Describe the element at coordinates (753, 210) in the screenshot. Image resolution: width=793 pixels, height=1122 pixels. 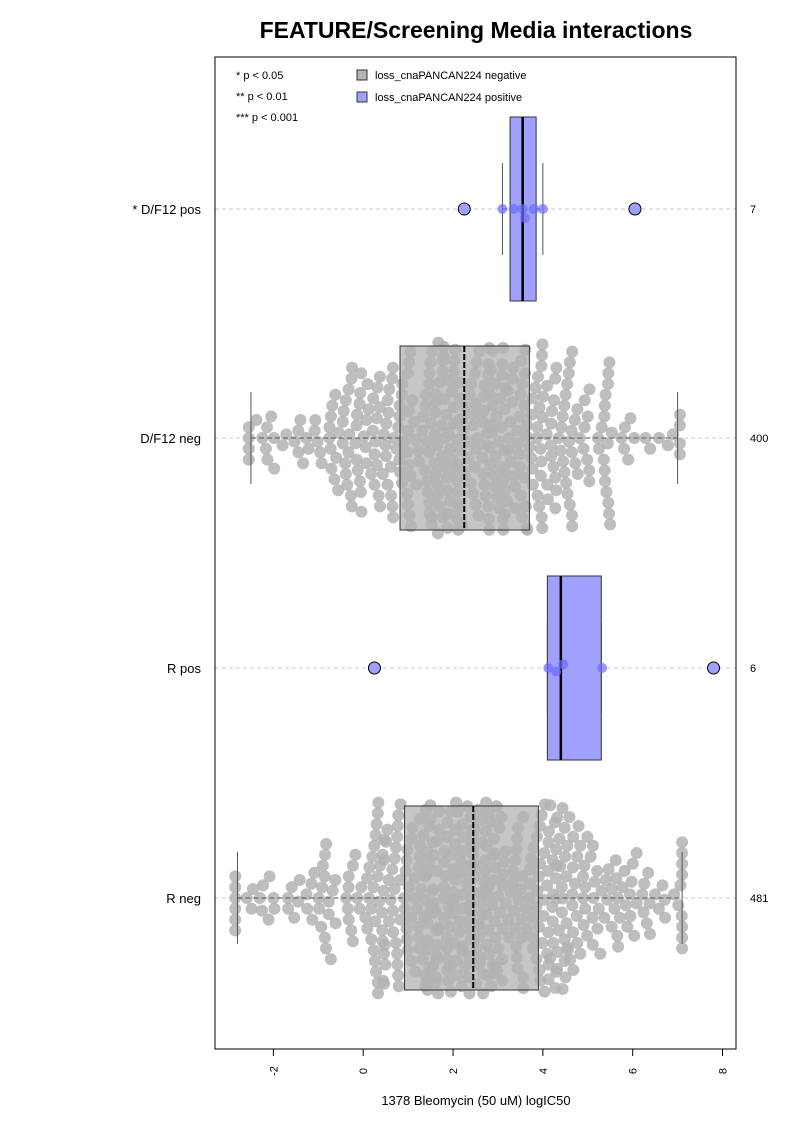
I see `group-count: 7` at that location.